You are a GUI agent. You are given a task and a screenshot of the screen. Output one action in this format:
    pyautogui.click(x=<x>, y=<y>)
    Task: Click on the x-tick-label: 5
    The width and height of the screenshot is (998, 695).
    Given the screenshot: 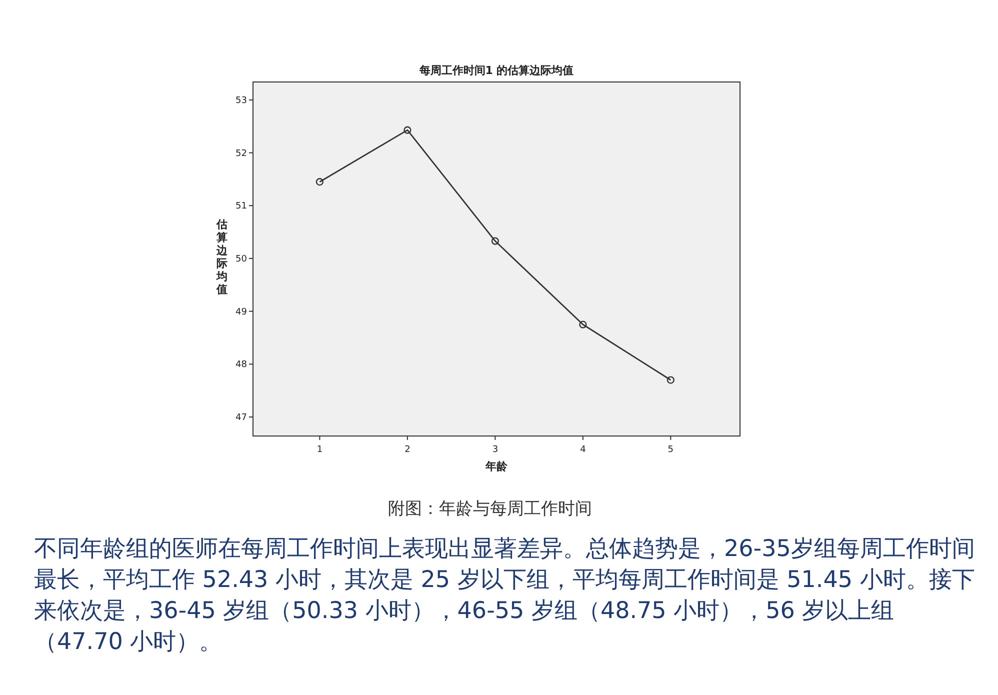 What is the action you would take?
    pyautogui.click(x=671, y=450)
    